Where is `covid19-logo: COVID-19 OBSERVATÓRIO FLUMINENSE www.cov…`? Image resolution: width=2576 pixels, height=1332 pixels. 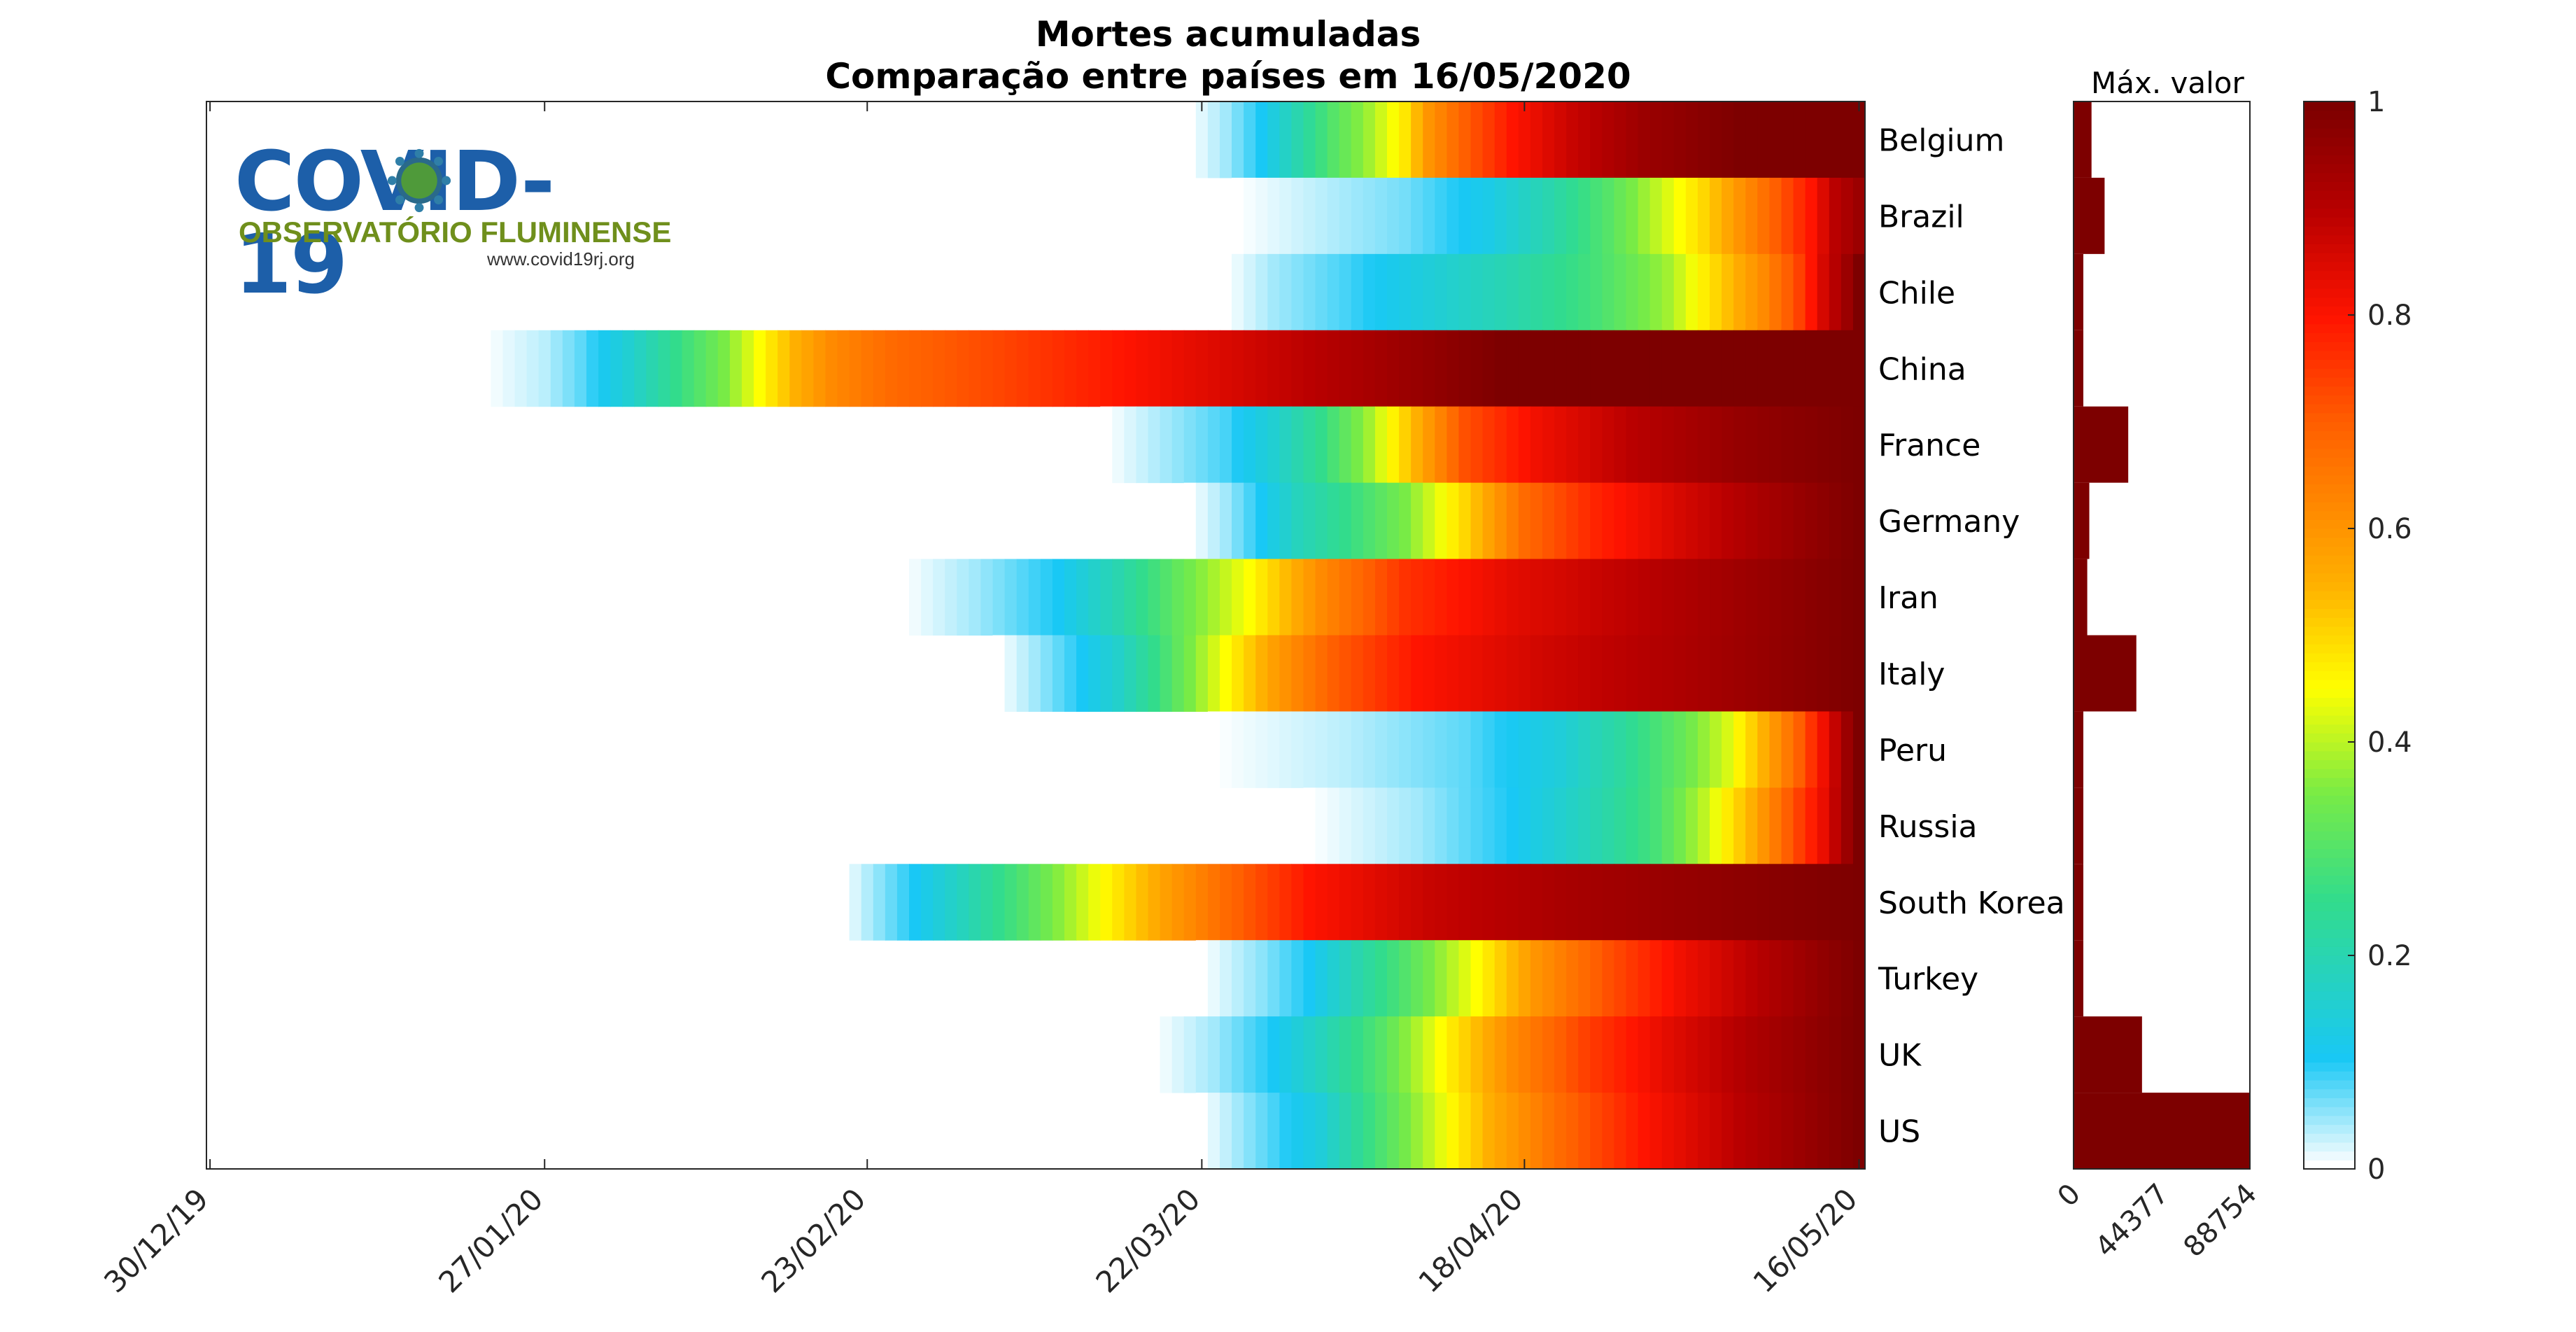 covid19-logo: COVID-19 OBSERVATÓRIO FLUMINENSE www.cov… is located at coordinates (452, 223).